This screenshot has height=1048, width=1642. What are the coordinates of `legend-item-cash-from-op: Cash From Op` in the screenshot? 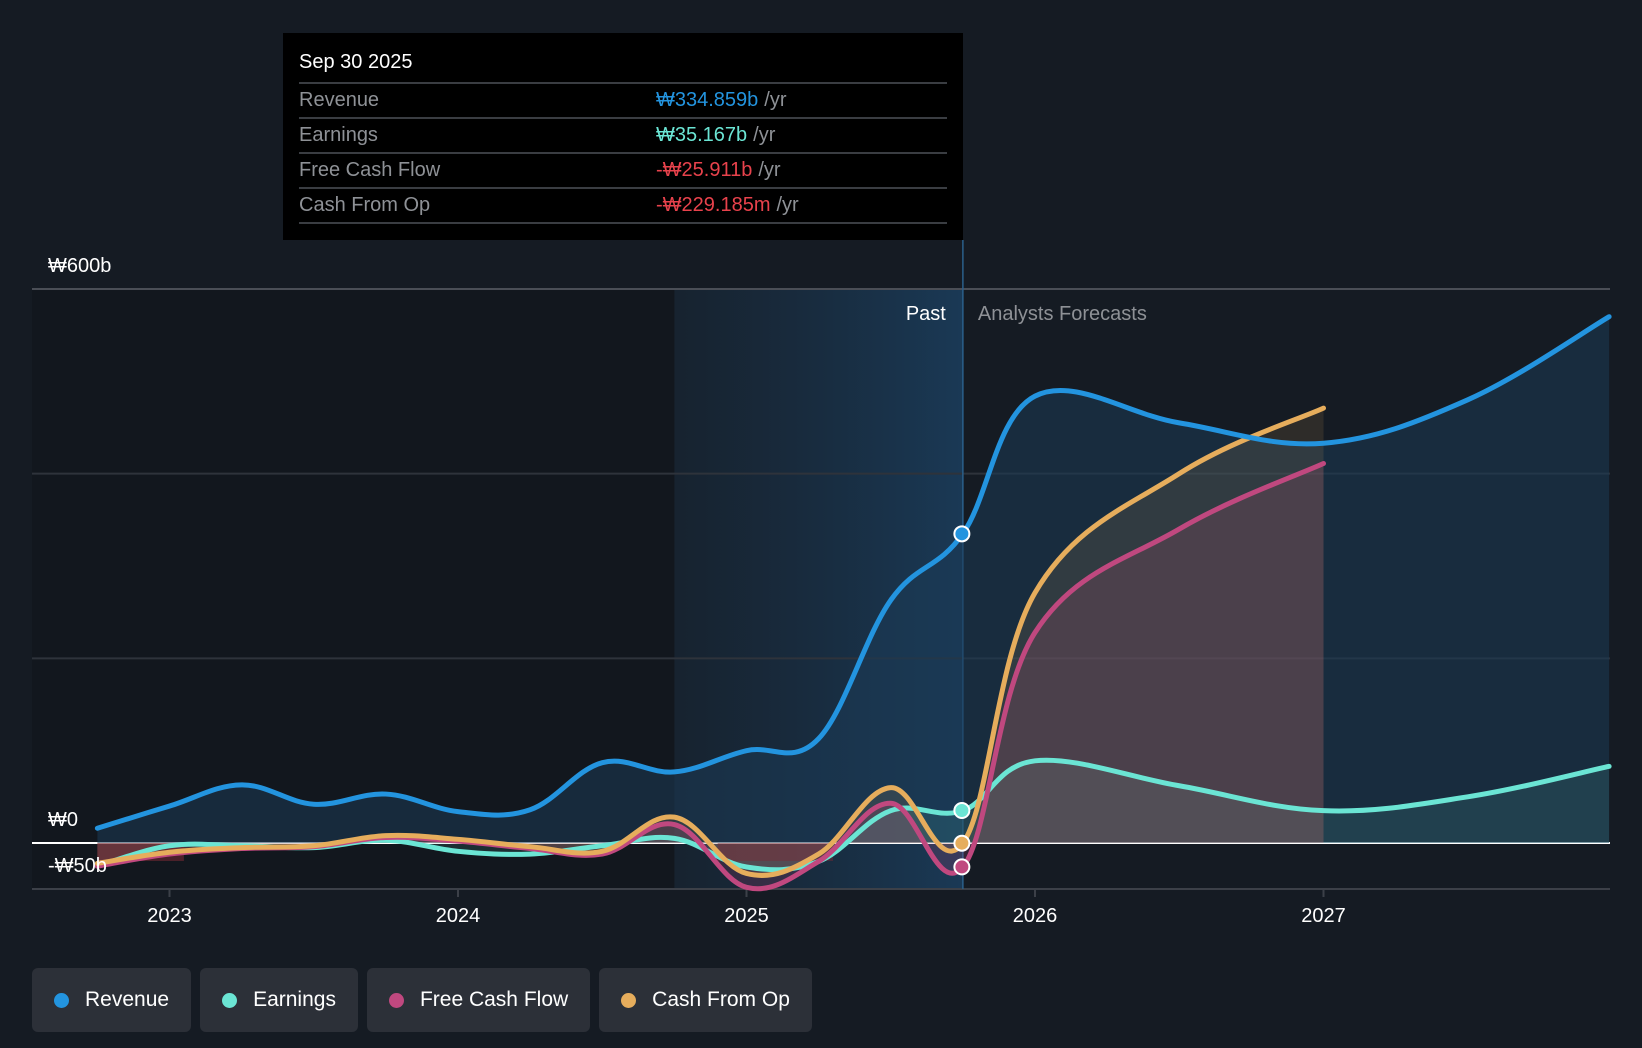 It's located at (705, 1000).